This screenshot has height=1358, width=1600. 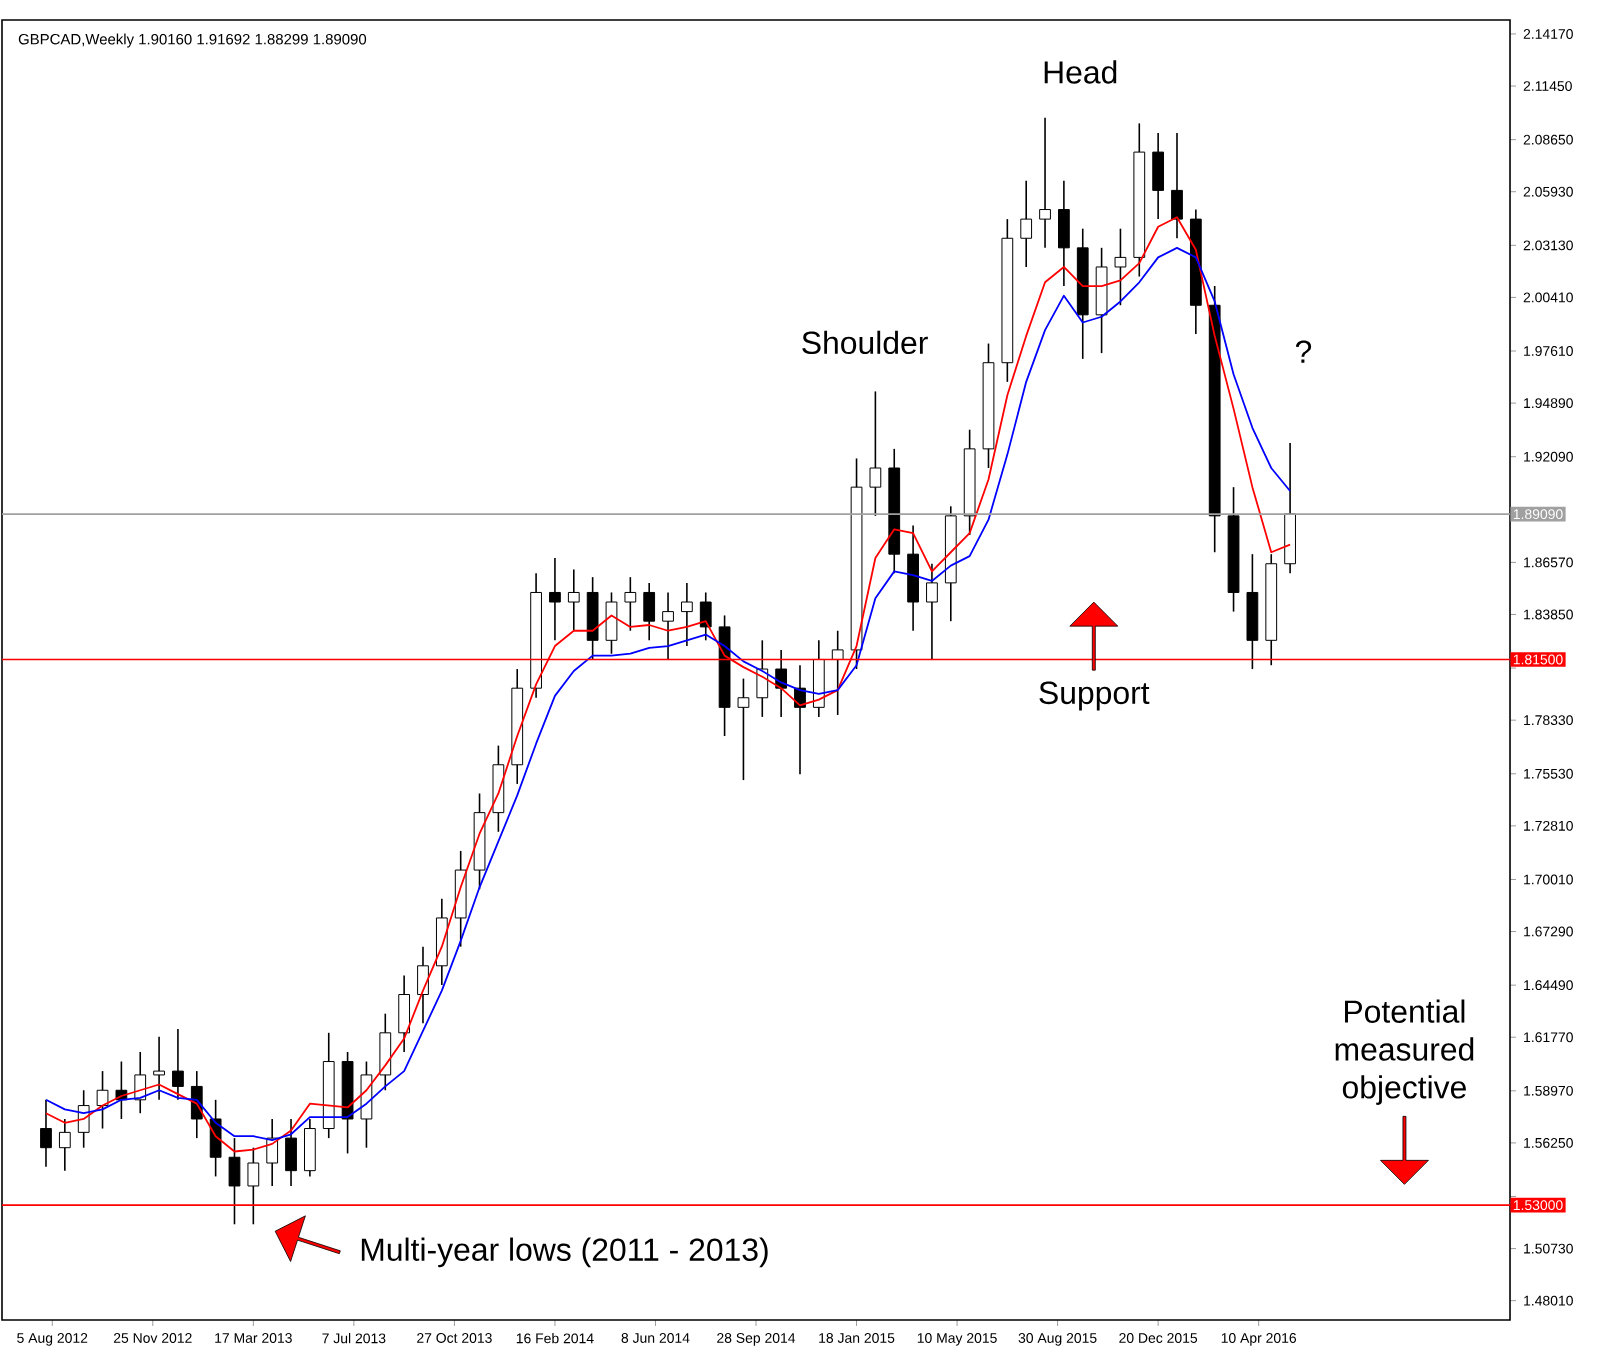 I want to click on annotation: Support, so click(x=1094, y=696).